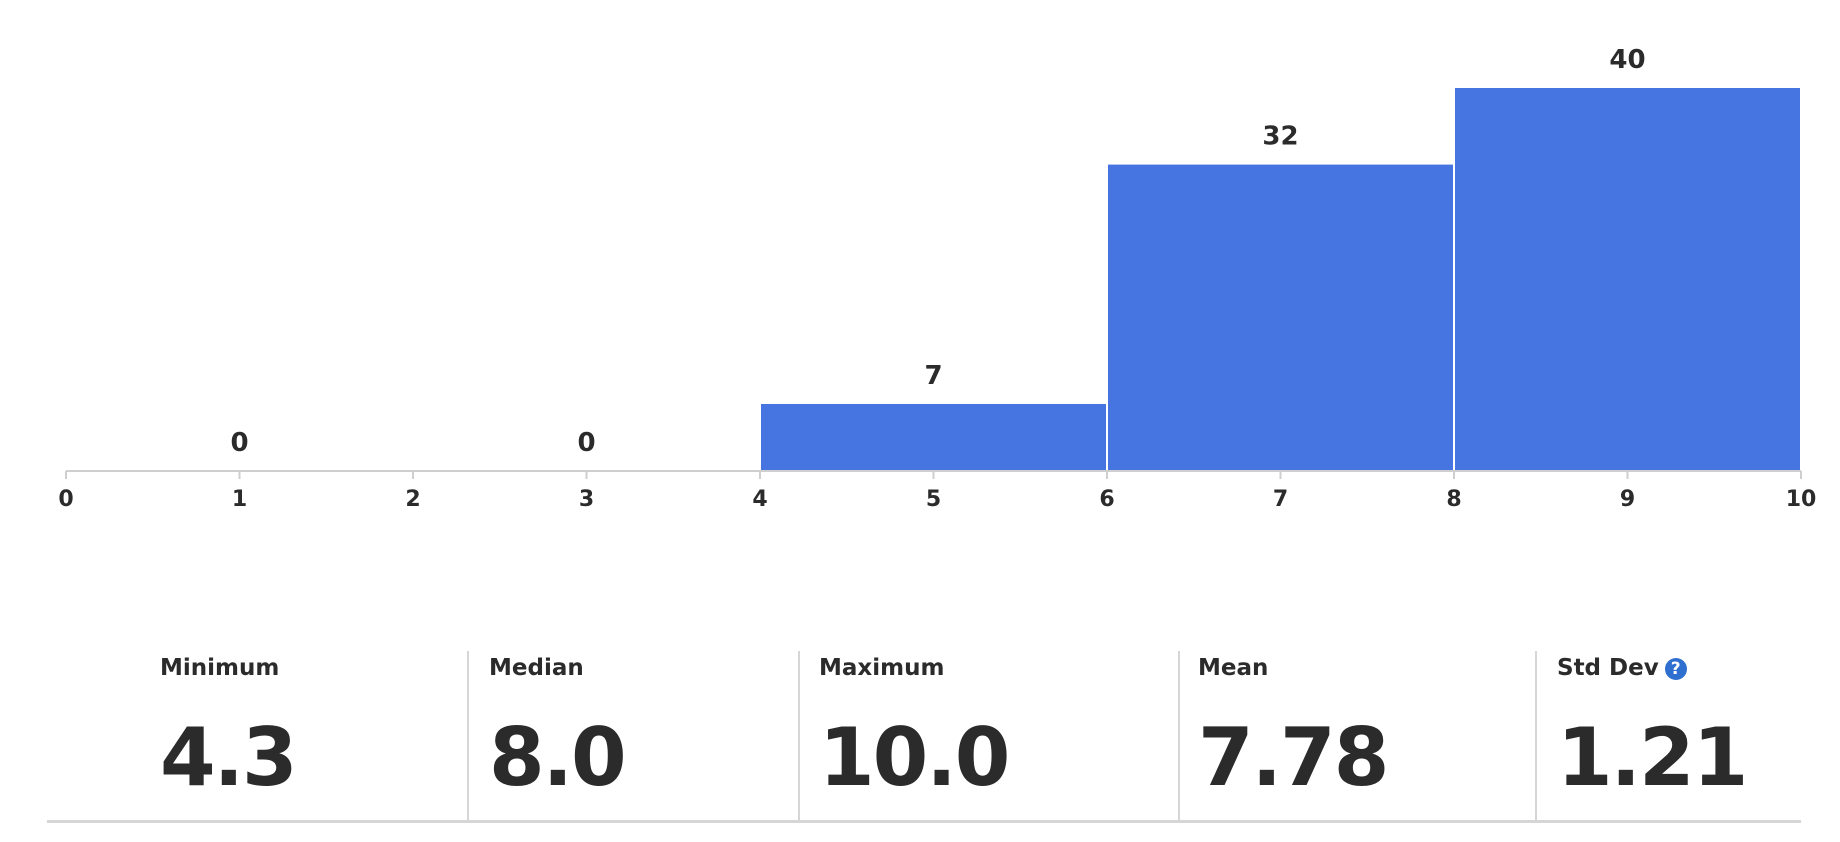 The image size is (1840, 842). What do you see at coordinates (229, 757) in the screenshot?
I see `stat-value: 4.3` at bounding box center [229, 757].